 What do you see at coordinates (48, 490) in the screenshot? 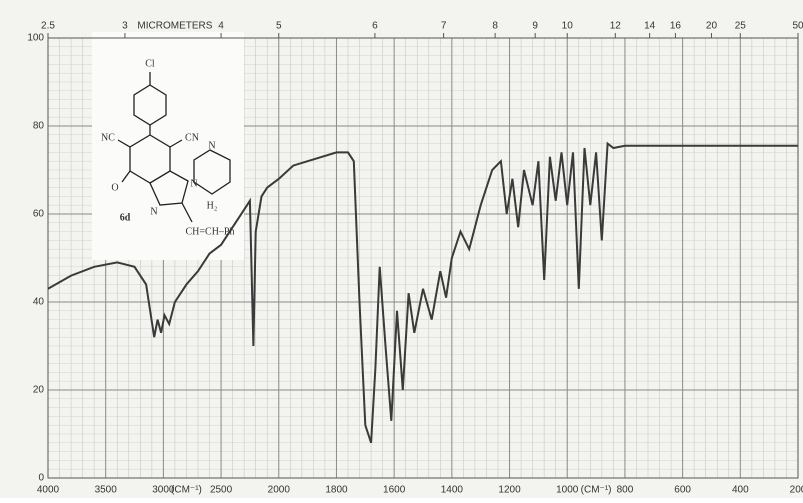
I see `x-tick-label: 4000` at bounding box center [48, 490].